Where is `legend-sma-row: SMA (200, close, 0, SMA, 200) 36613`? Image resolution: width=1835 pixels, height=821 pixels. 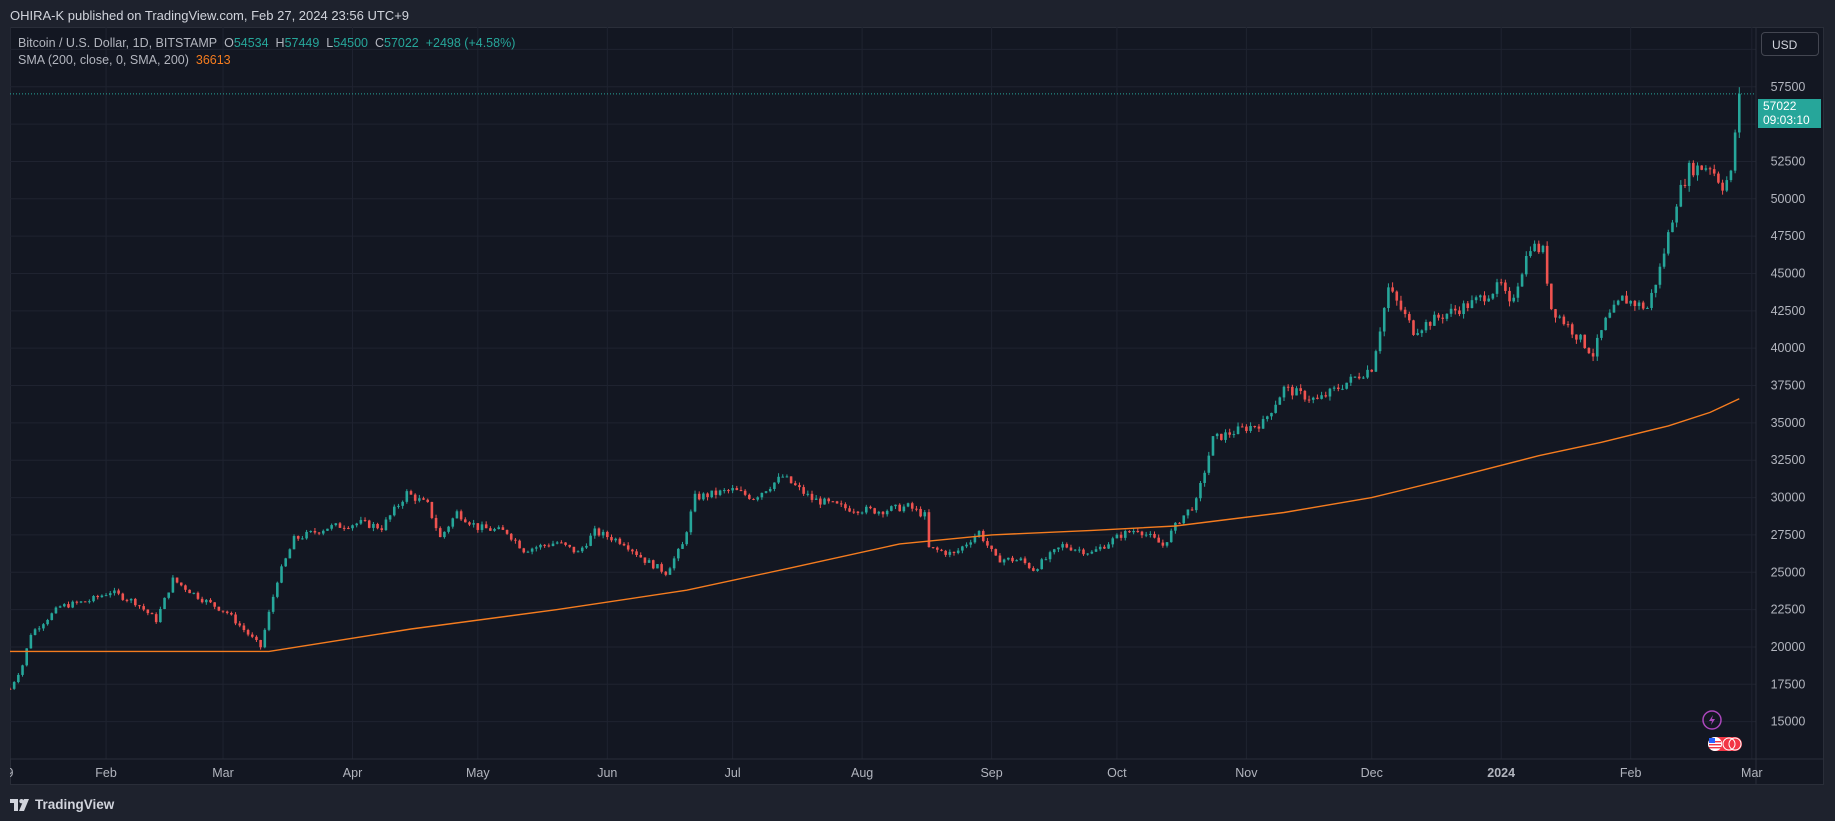 legend-sma-row: SMA (200, close, 0, SMA, 200) 36613 is located at coordinates (266, 60).